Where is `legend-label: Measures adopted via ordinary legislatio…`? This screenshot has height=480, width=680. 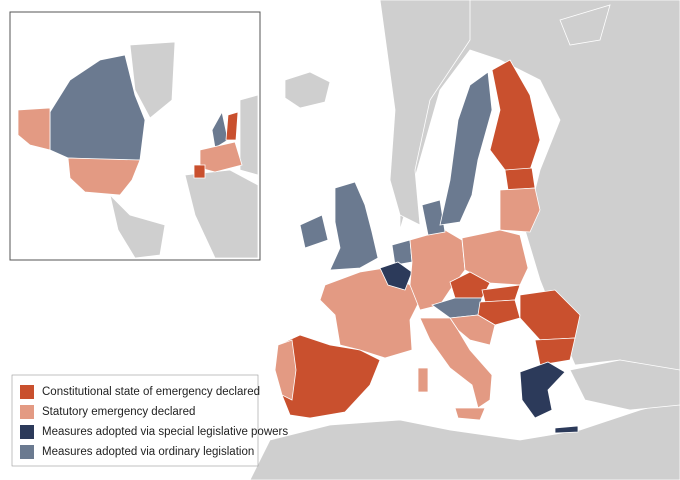 legend-label: Measures adopted via ordinary legislatio… is located at coordinates (148, 452).